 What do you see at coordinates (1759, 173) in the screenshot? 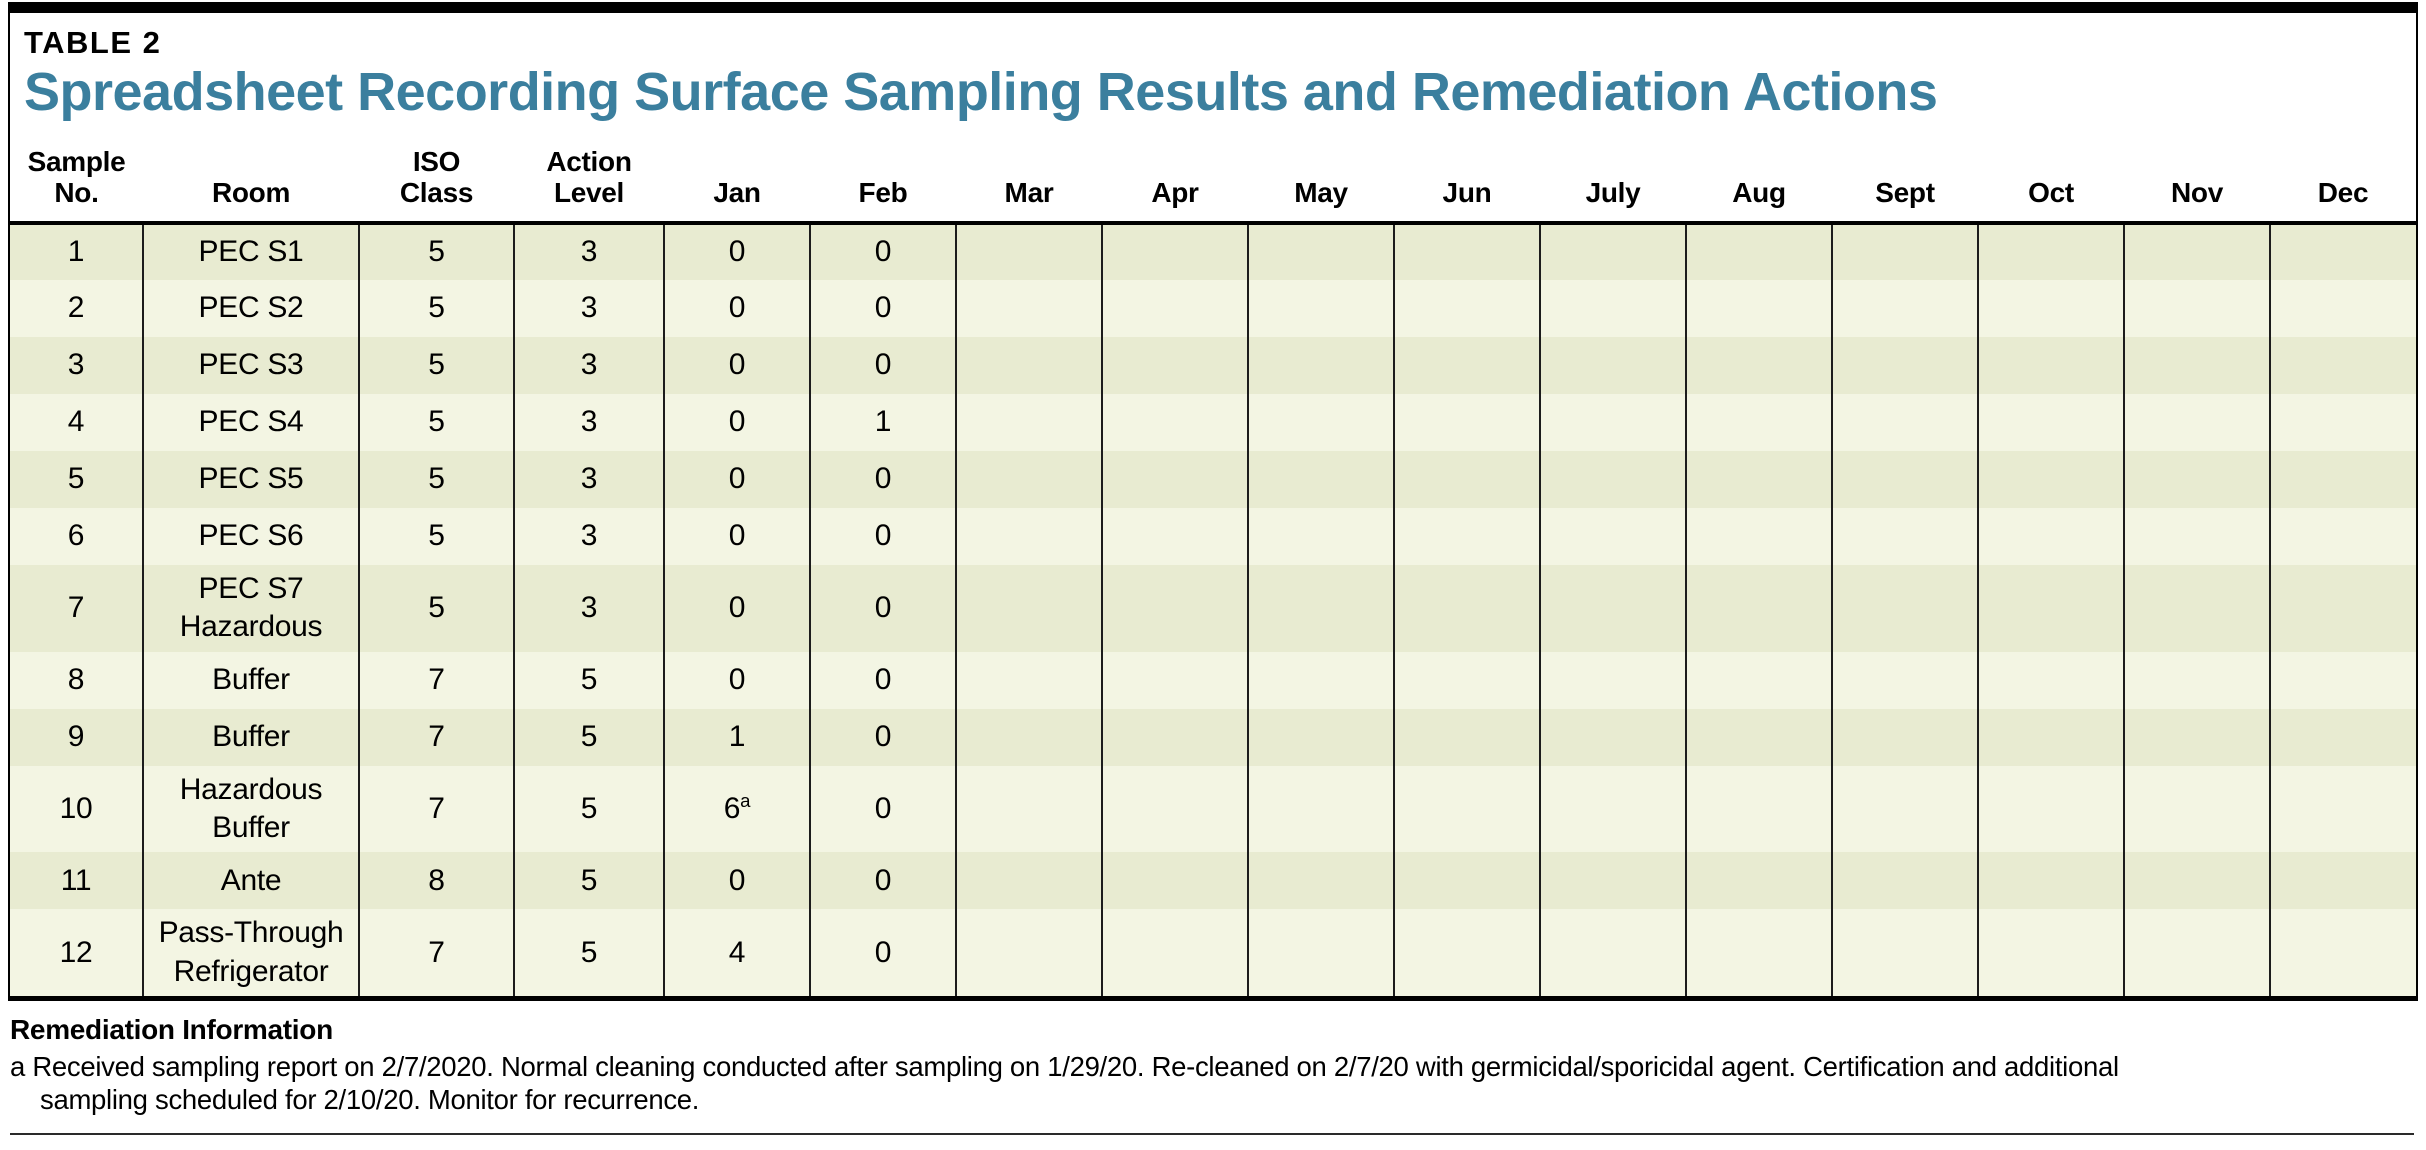
I see `col-header-aug: Aug` at bounding box center [1759, 173].